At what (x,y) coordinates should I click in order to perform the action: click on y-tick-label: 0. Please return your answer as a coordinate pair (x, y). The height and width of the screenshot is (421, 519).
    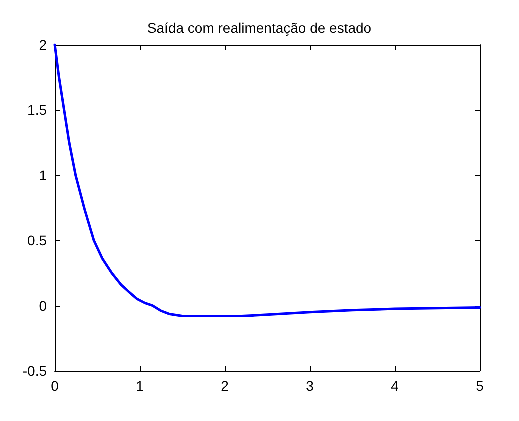
    Looking at the image, I should click on (43, 306).